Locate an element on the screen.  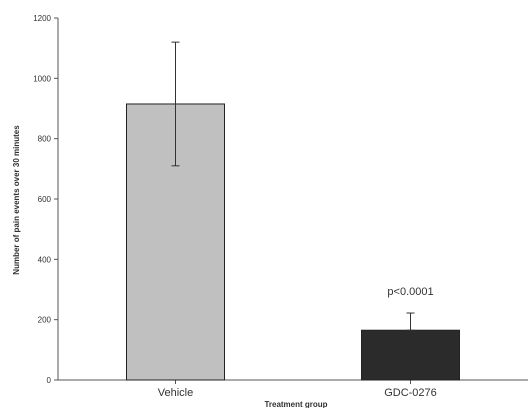
y-axis: 0 200 400 600 800 1000 1200 is located at coordinates (46, 199).